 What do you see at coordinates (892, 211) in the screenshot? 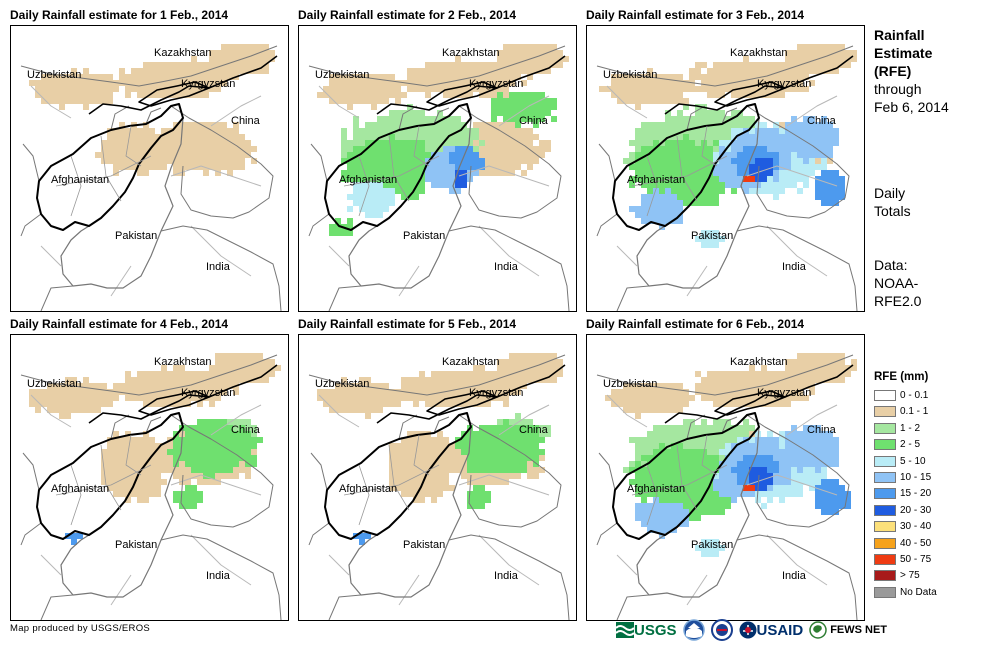
I see `daily-label: Totals` at bounding box center [892, 211].